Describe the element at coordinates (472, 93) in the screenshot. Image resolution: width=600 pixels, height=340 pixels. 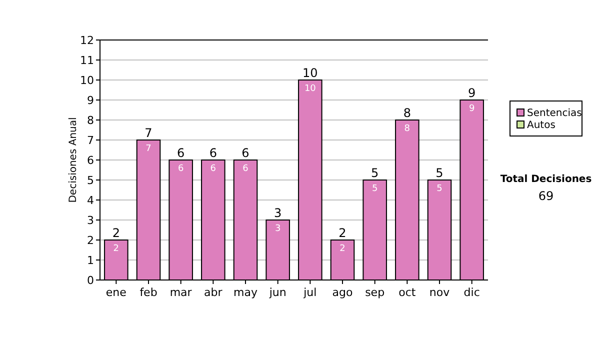
I see `total-label: 9` at that location.